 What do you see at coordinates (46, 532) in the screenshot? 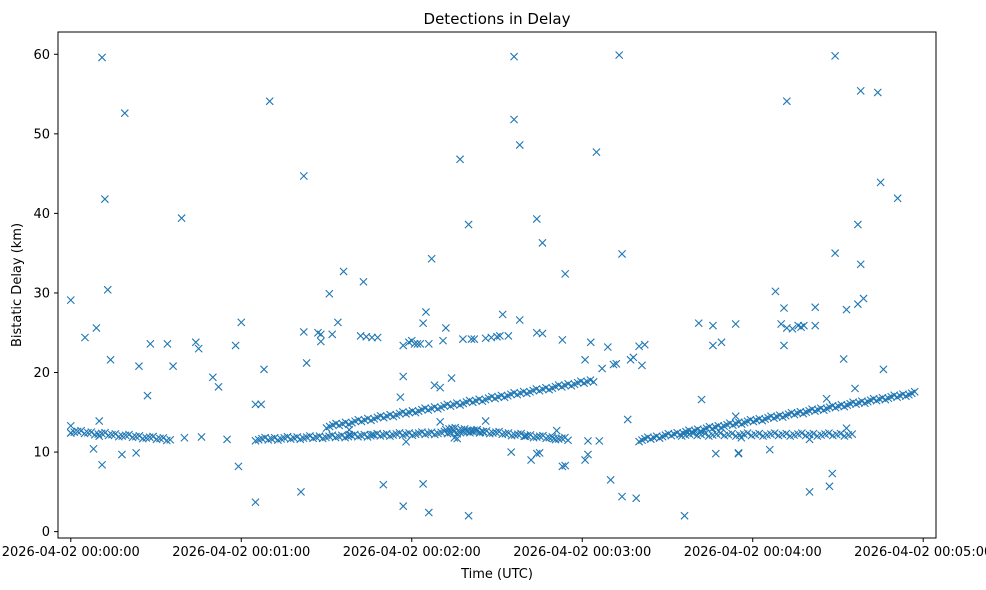
I see `y-tick-label: 0` at bounding box center [46, 532].